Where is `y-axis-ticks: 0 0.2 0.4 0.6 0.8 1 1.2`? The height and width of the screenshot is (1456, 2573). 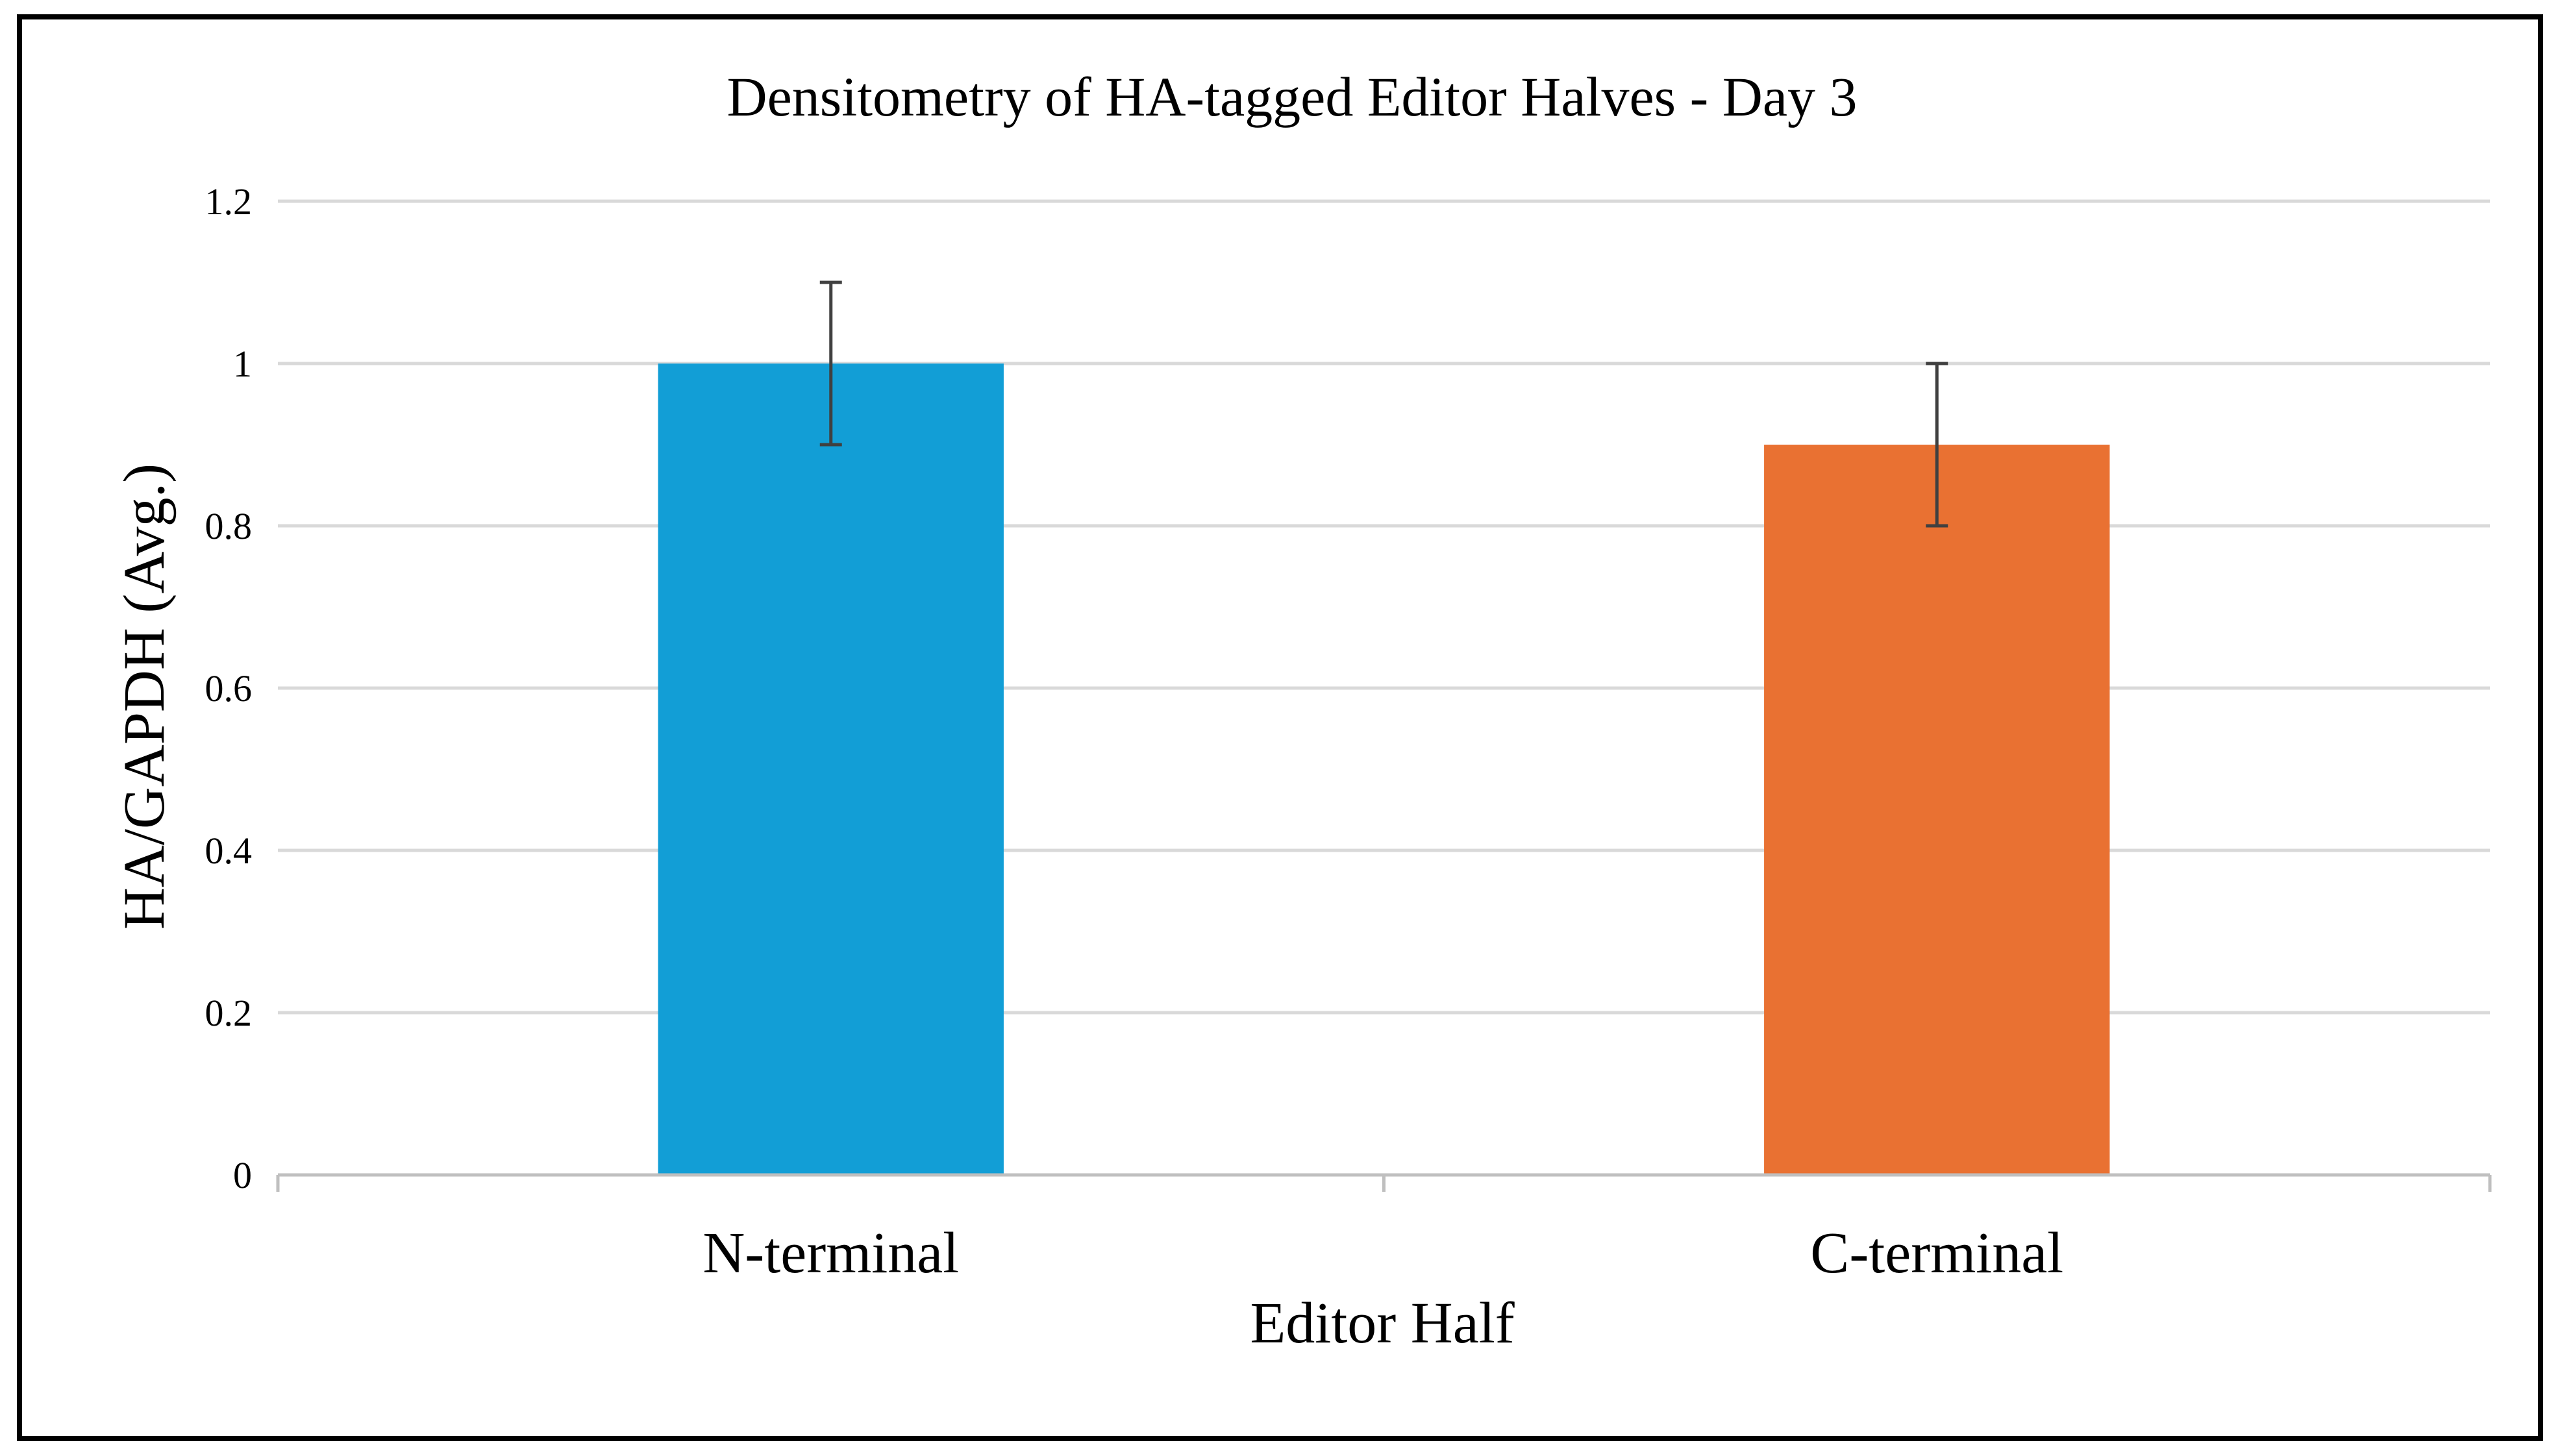
y-axis-ticks: 0 0.2 0.4 0.6 0.8 1 1.2 is located at coordinates (229, 688).